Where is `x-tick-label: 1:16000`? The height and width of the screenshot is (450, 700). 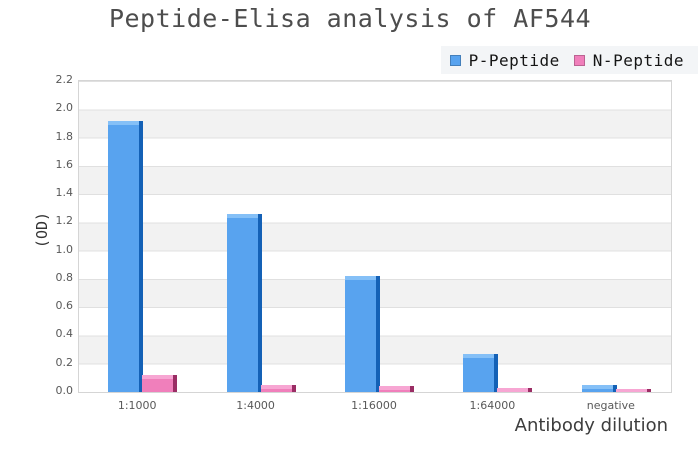 x-tick-label: 1:16000 is located at coordinates (374, 405).